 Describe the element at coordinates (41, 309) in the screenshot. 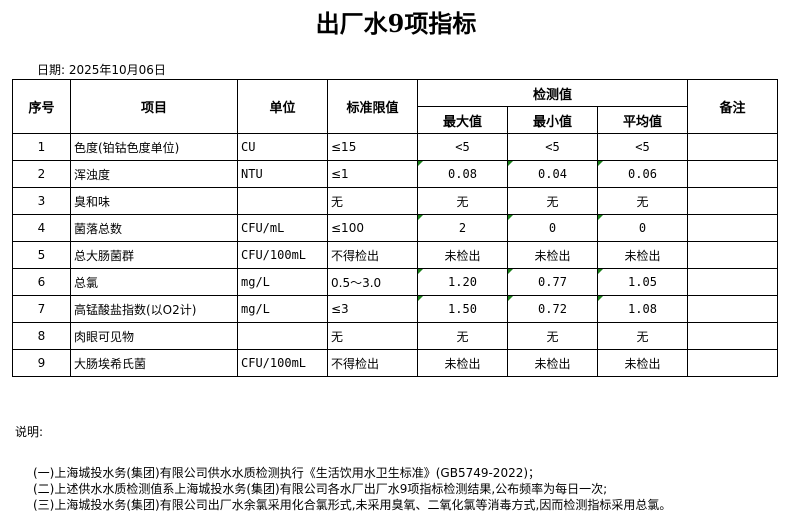

I see `cell-no: 7` at that location.